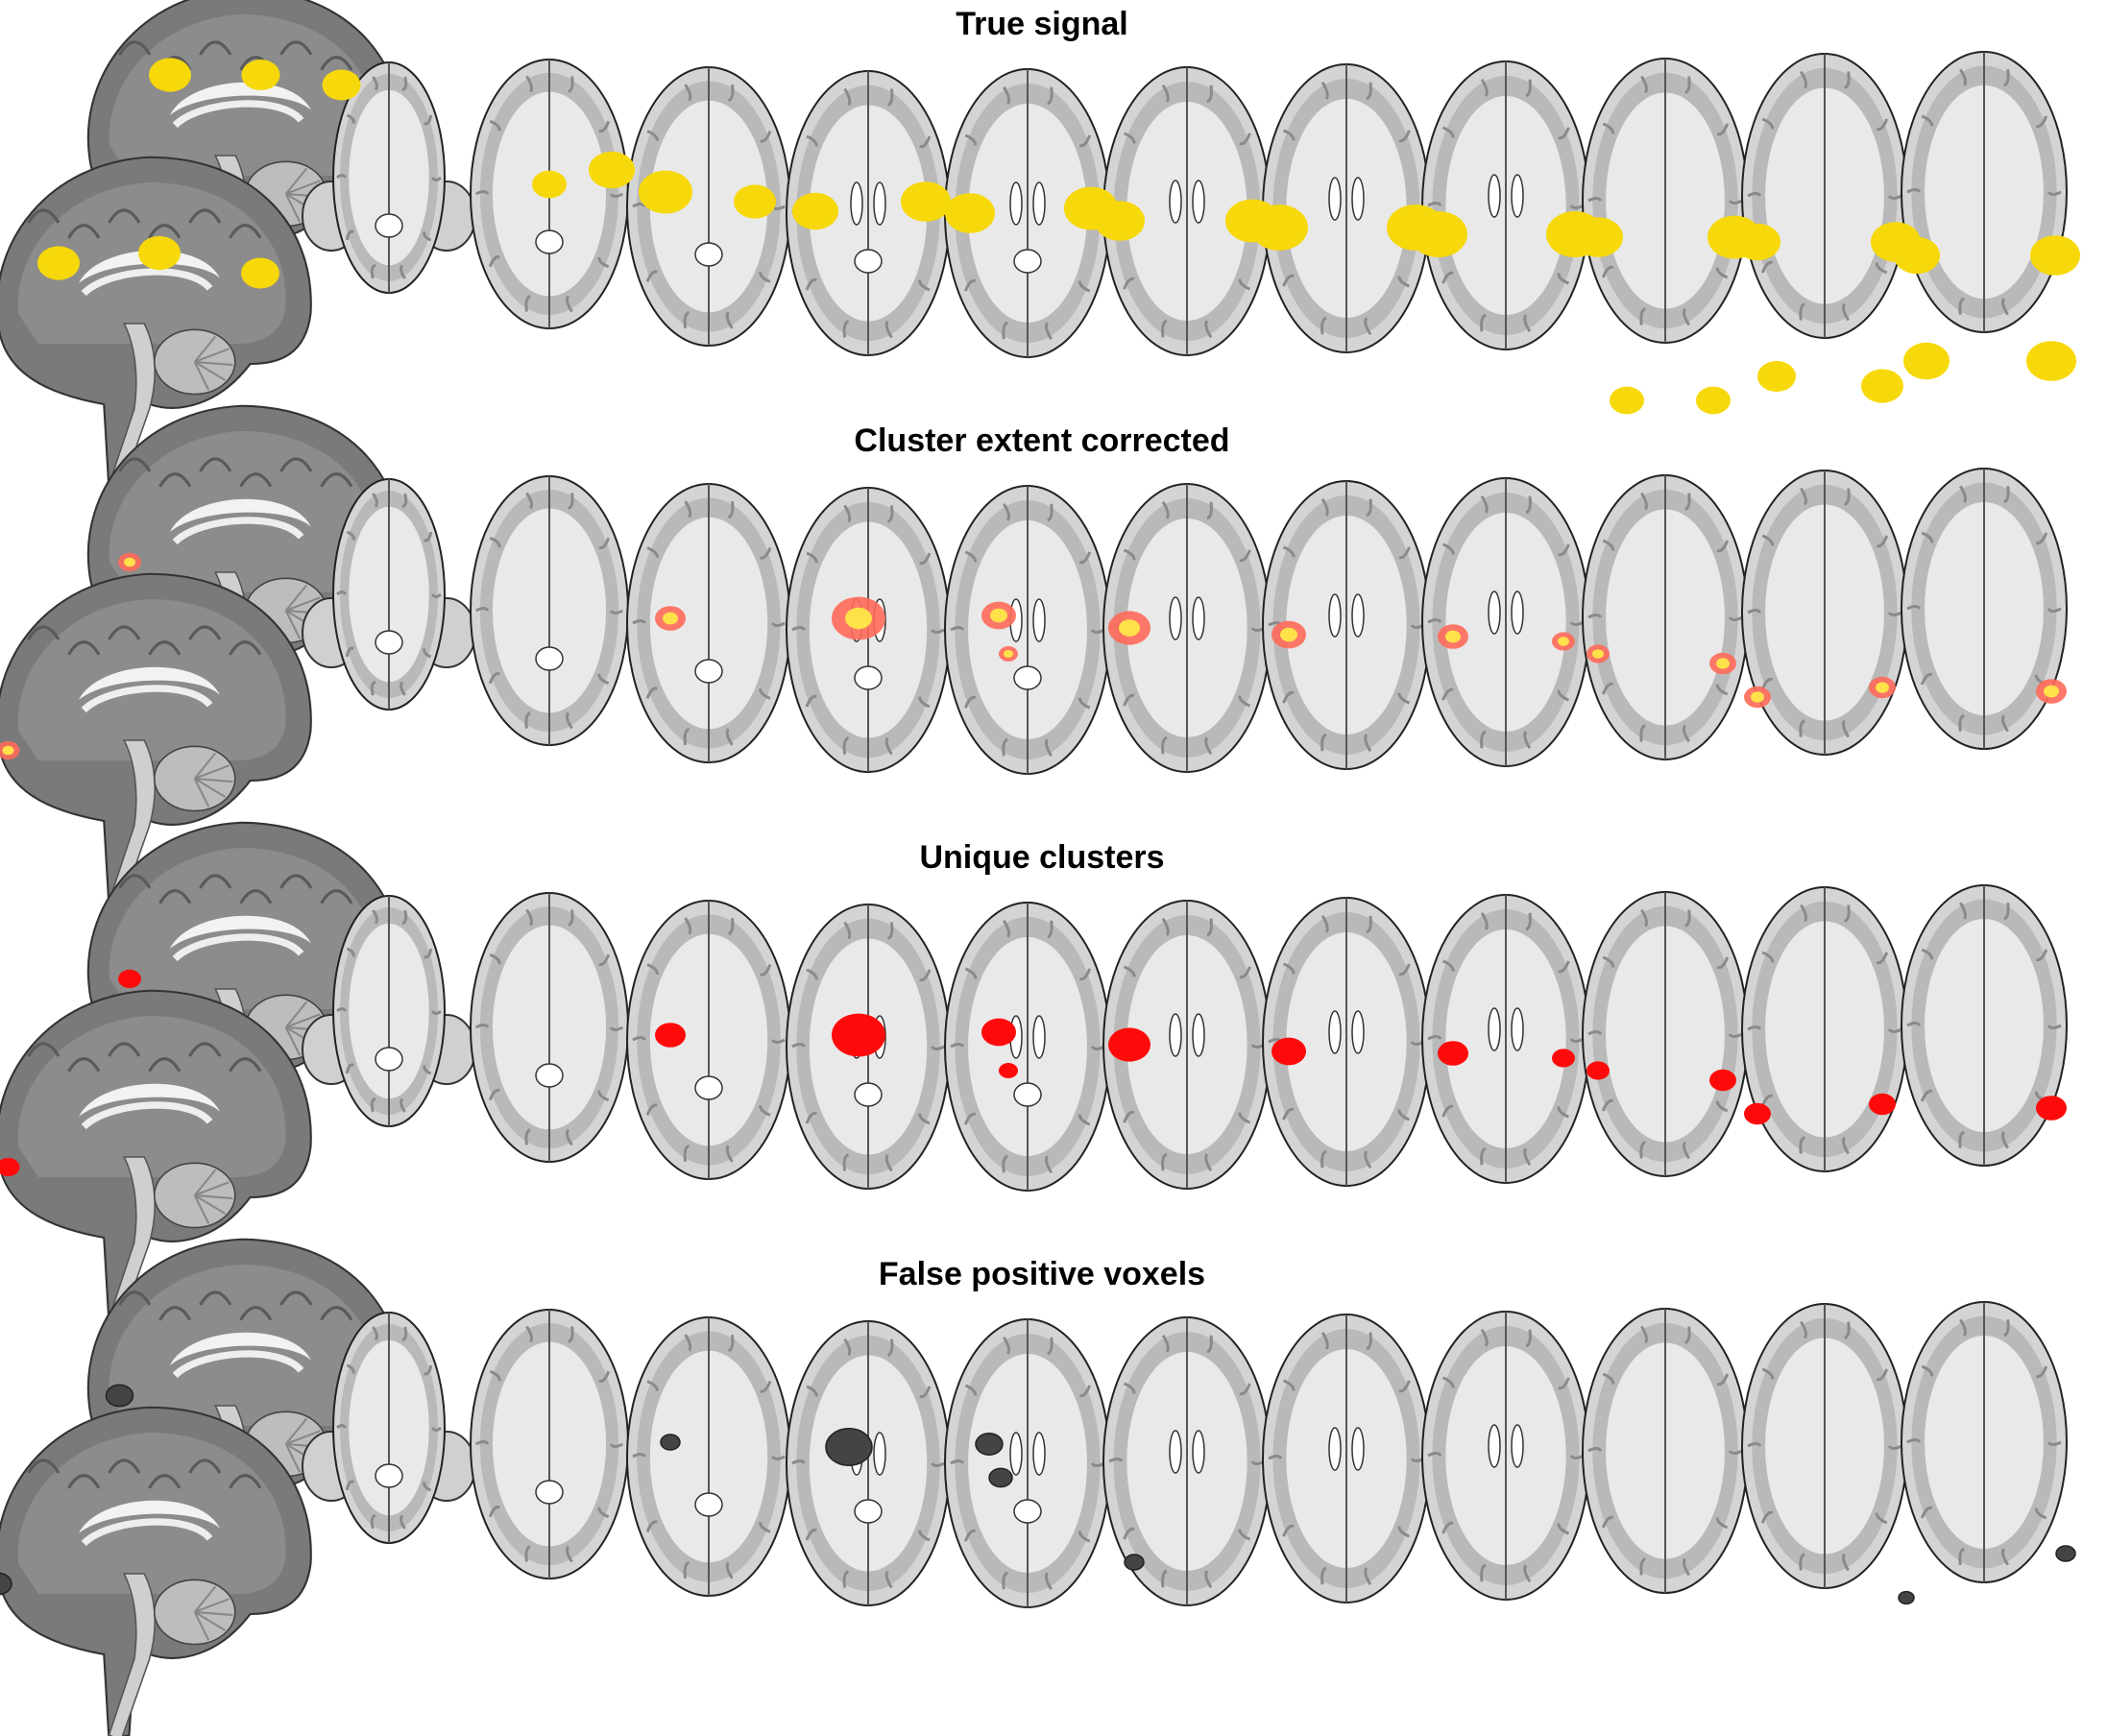 This screenshot has height=1736, width=2107. Describe the element at coordinates (1042, 24) in the screenshot. I see `panel-title: True signal` at that location.